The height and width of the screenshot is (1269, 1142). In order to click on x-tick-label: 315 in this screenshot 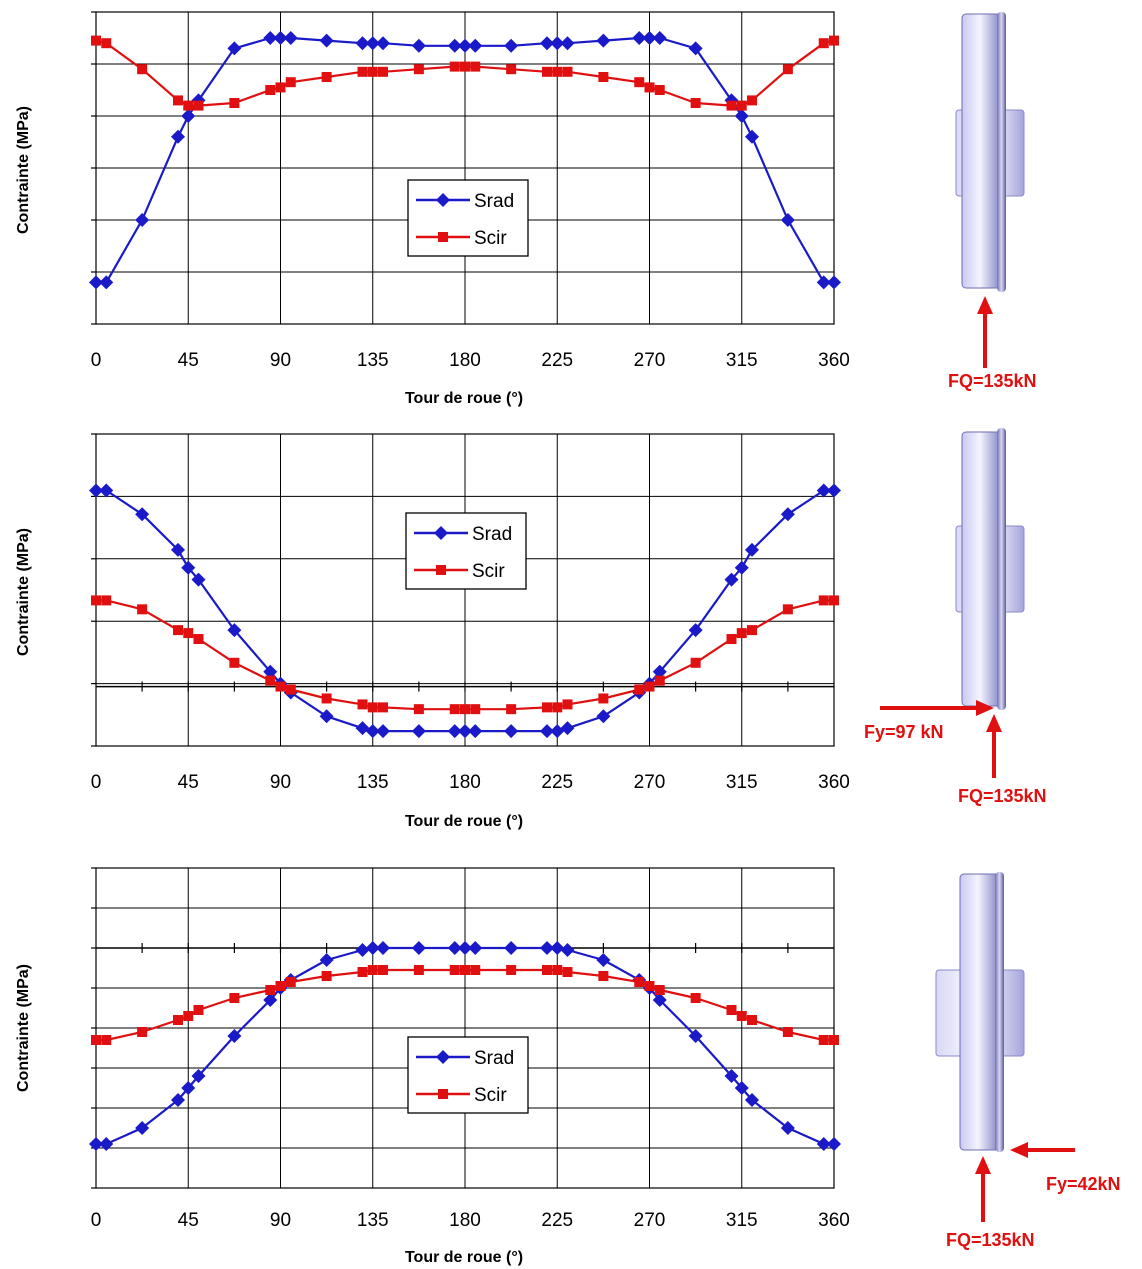, I will do `click(742, 1220)`.